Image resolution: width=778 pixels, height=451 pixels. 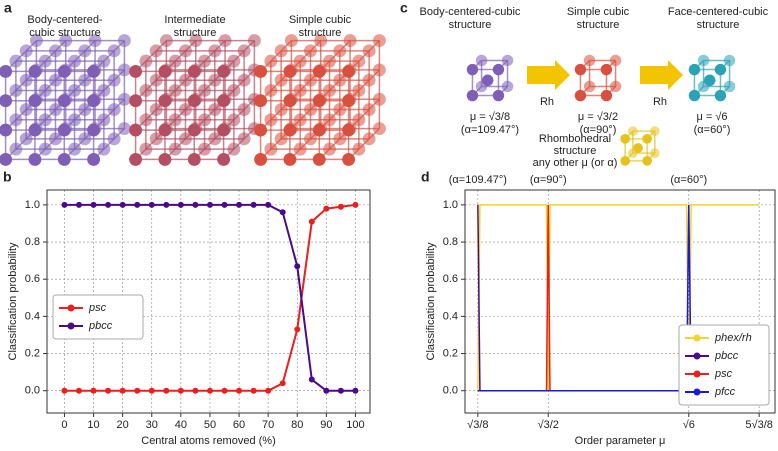 I want to click on x-tick-label: 20, so click(x=123, y=425).